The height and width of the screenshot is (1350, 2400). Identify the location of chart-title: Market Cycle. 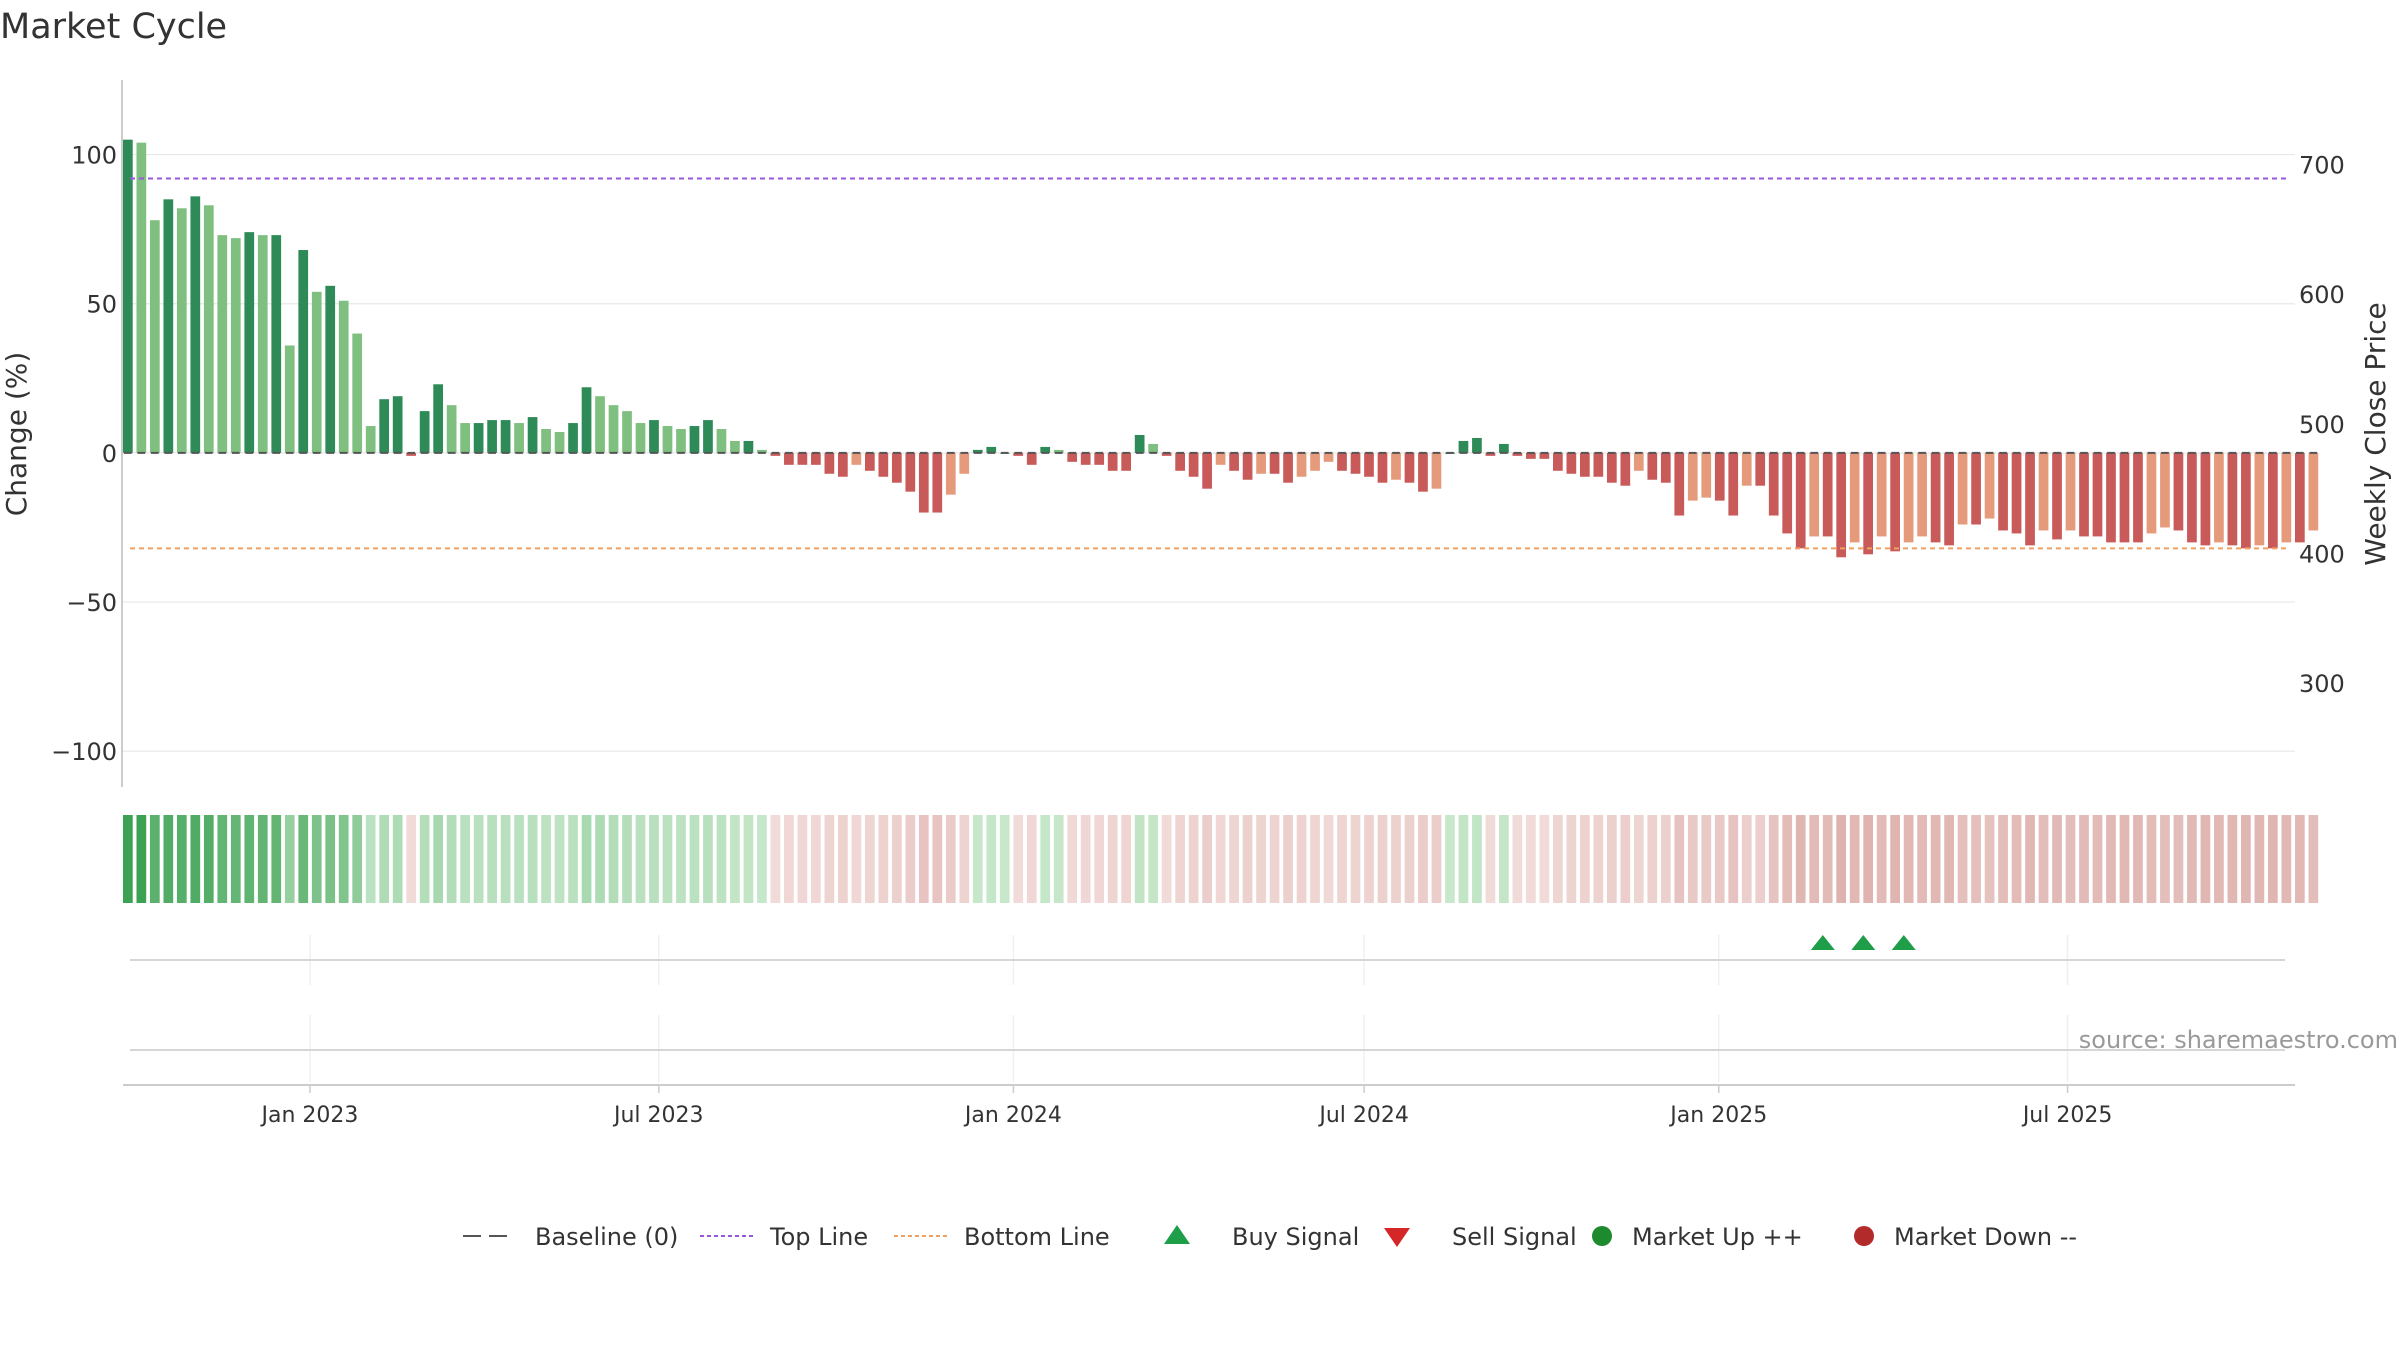
(113, 27).